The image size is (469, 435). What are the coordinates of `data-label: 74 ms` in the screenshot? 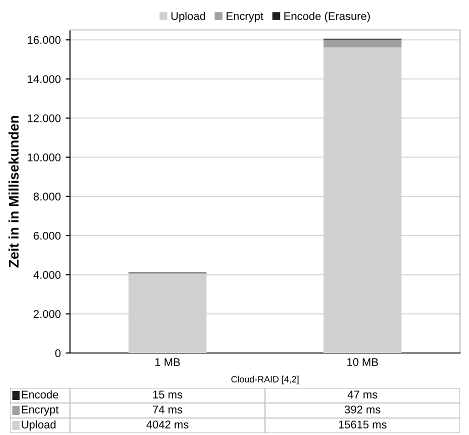 It's located at (167, 410).